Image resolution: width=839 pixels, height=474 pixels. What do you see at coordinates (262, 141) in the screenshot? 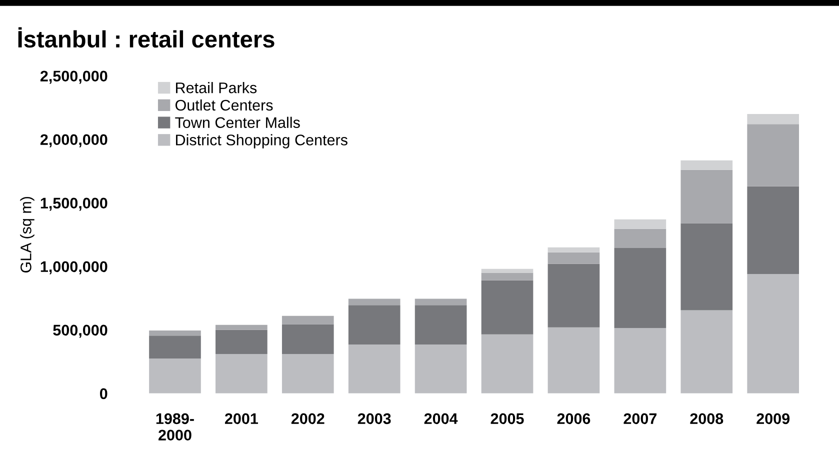
I see `legend-label: District Shopping Centers` at bounding box center [262, 141].